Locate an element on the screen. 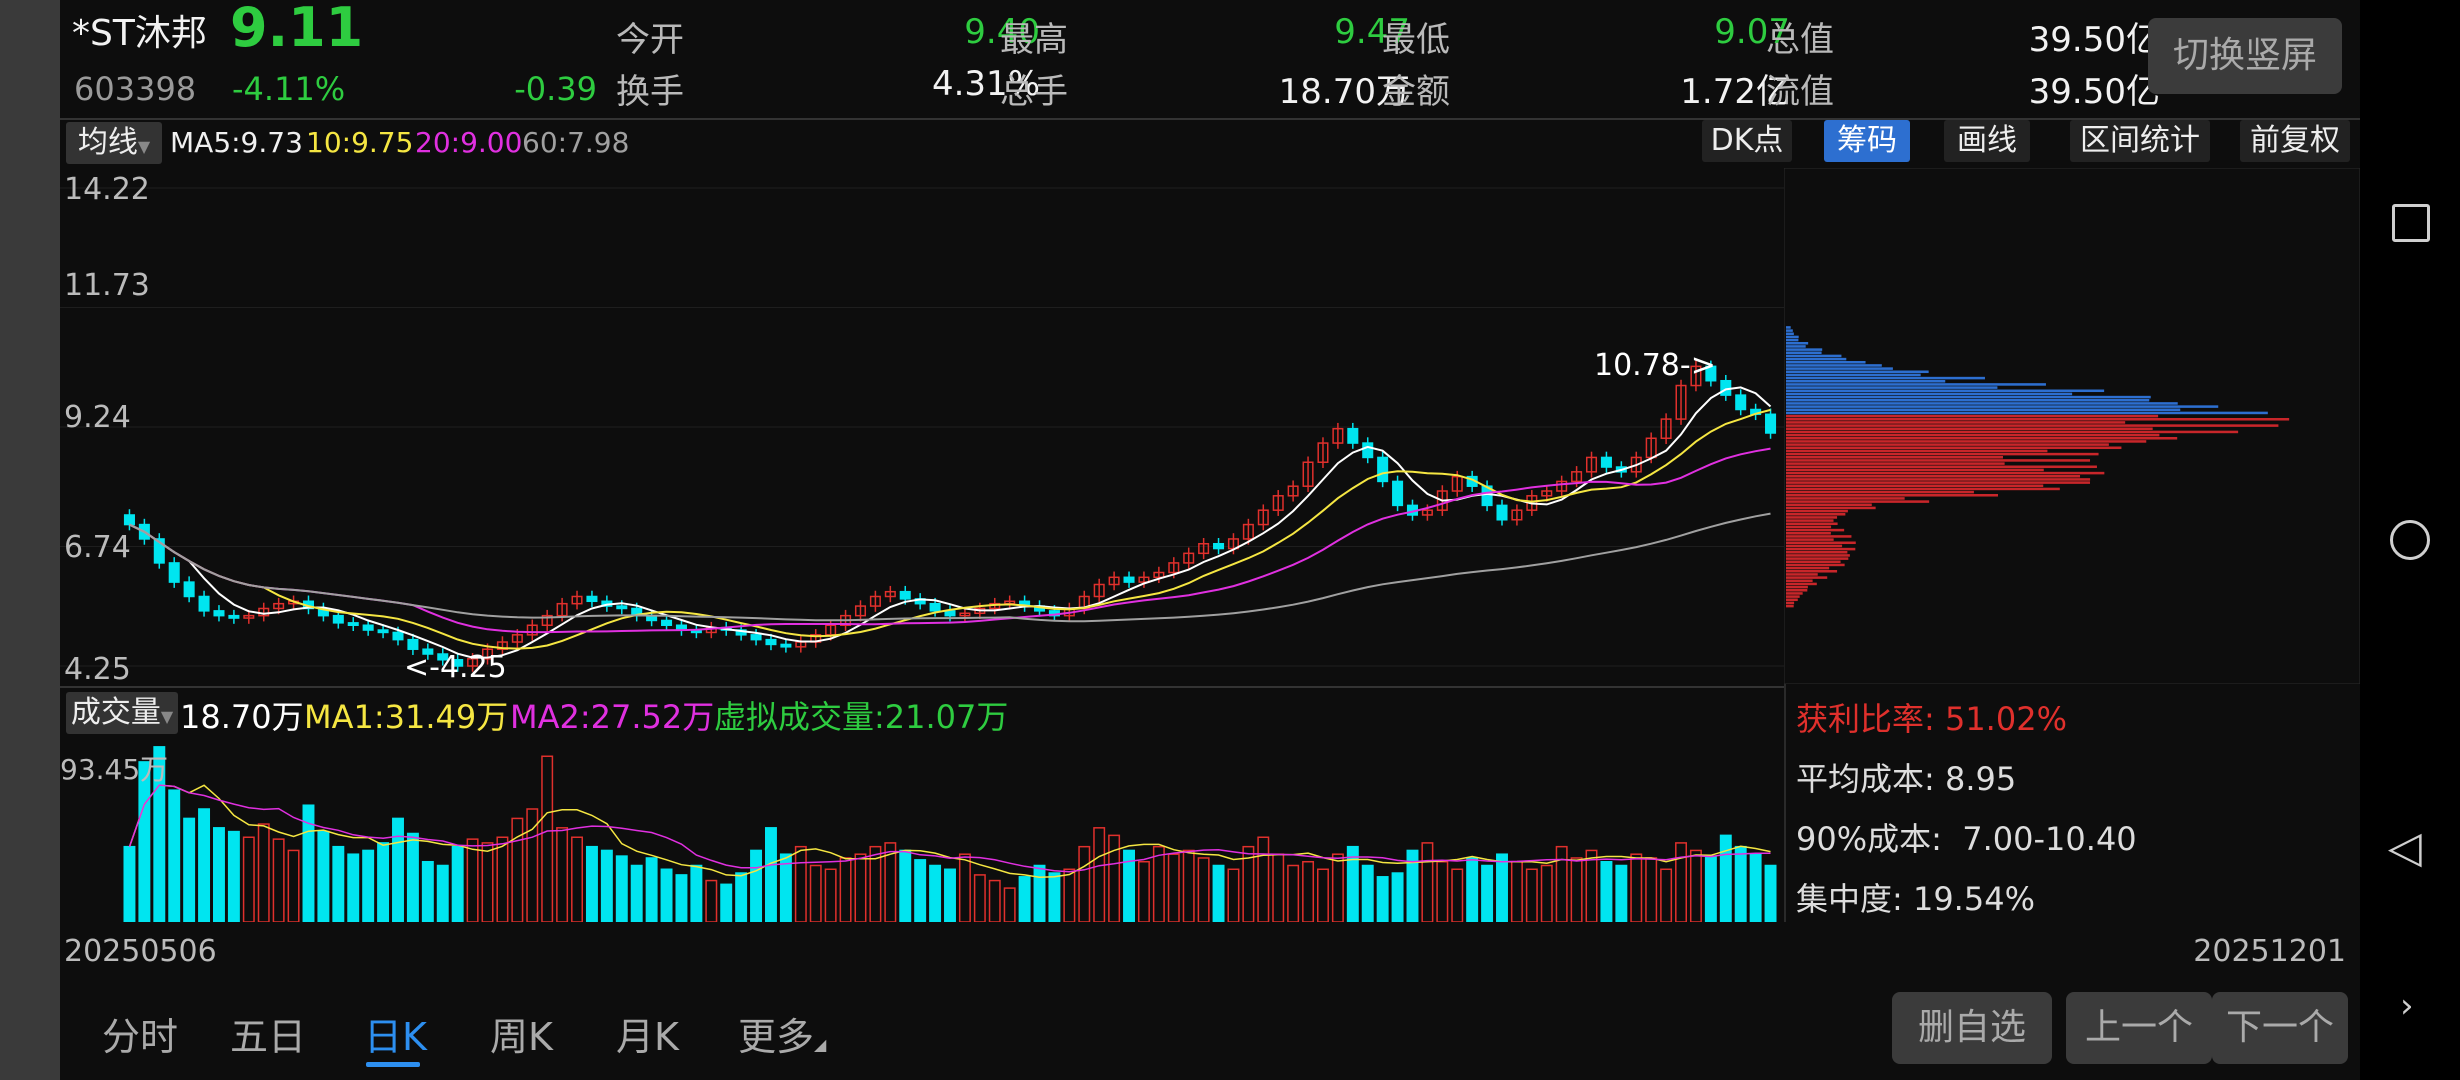  tab-intraday: 分时 is located at coordinates (140, 1037).